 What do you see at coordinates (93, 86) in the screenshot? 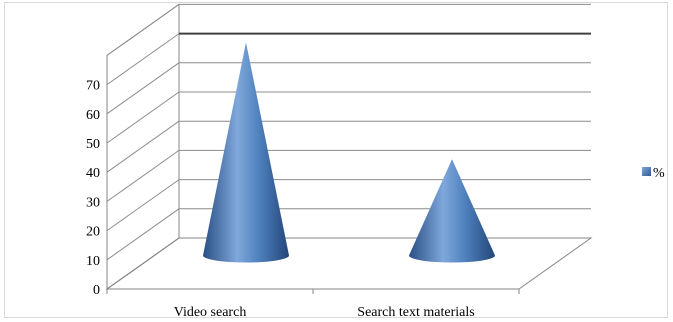
I see `y-tick-label: 70` at bounding box center [93, 86].